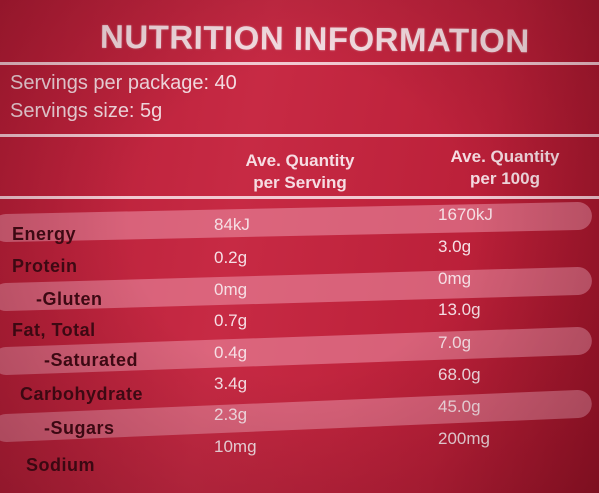 The image size is (599, 493). I want to click on row-value-protein-per-serving: 0.2g, so click(231, 257).